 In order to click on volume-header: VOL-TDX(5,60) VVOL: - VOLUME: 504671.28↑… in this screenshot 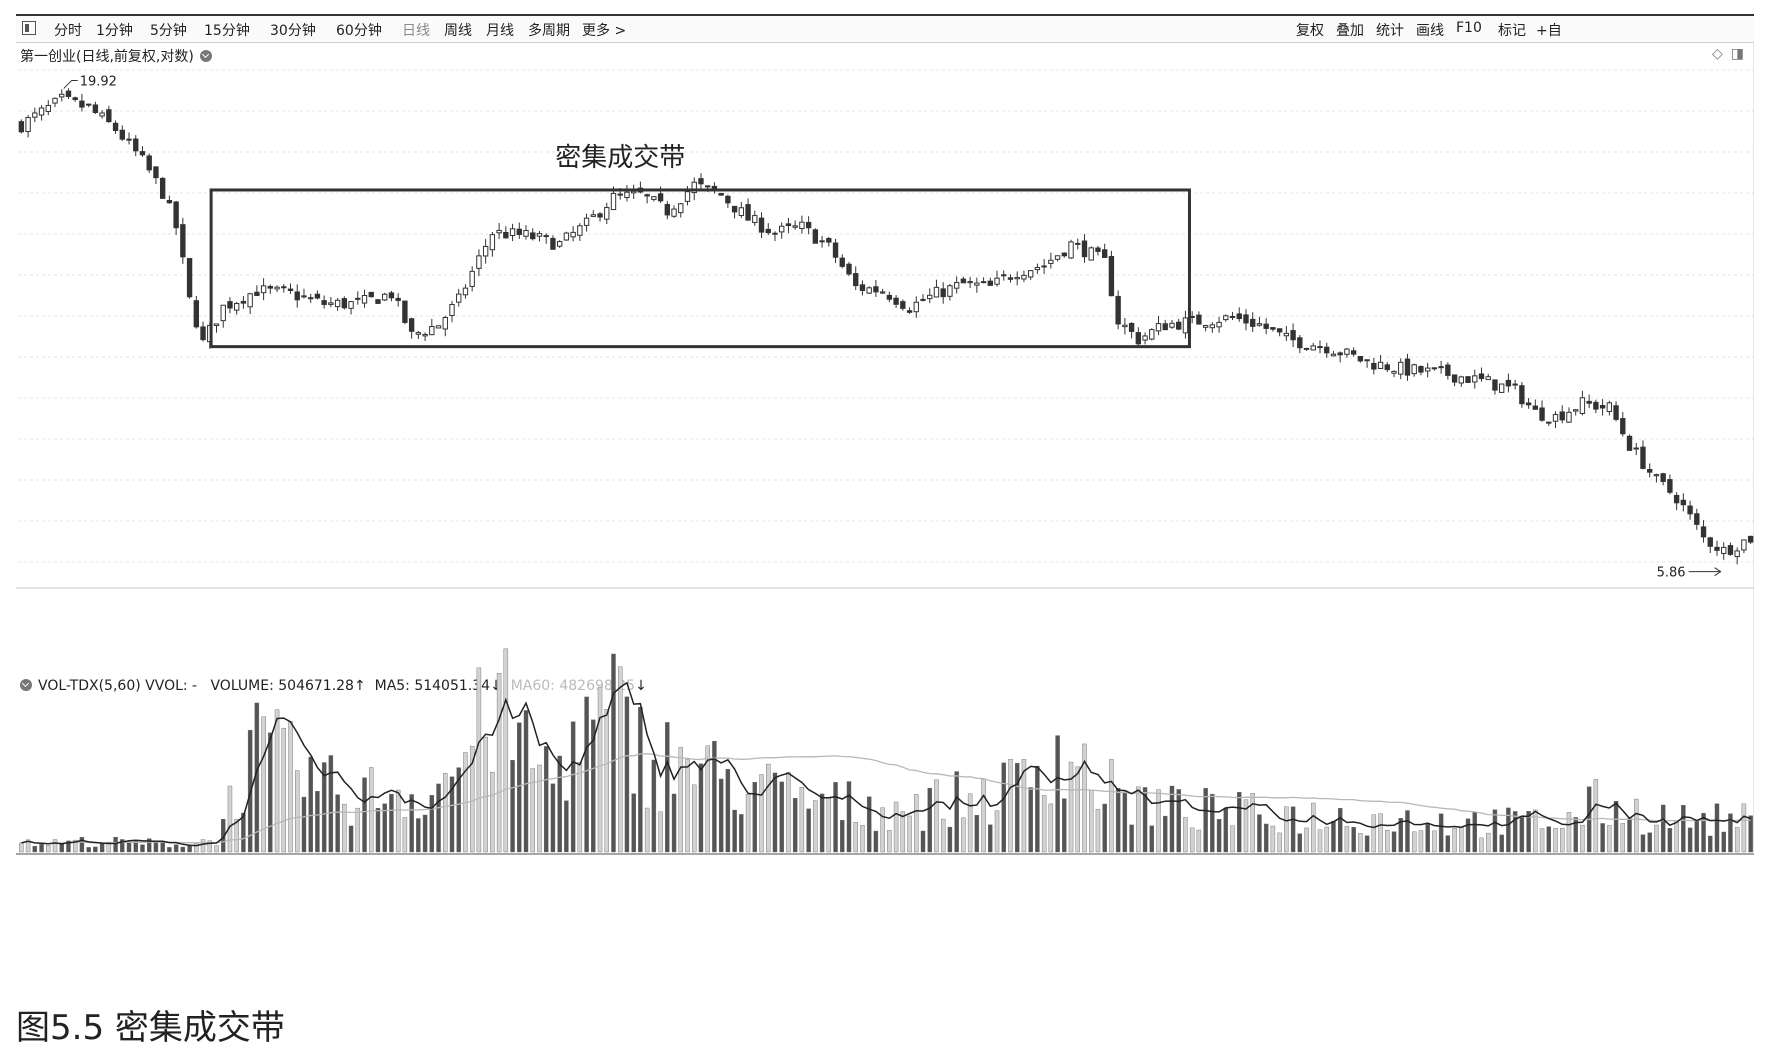, I will do `click(333, 686)`.